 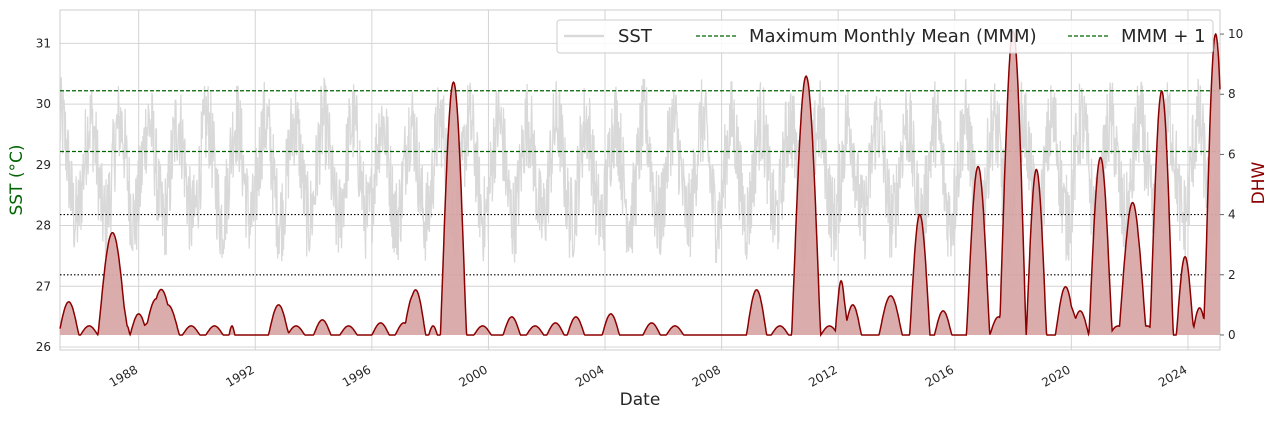 What do you see at coordinates (640, 400) in the screenshot?
I see `x-axis-title: Date` at bounding box center [640, 400].